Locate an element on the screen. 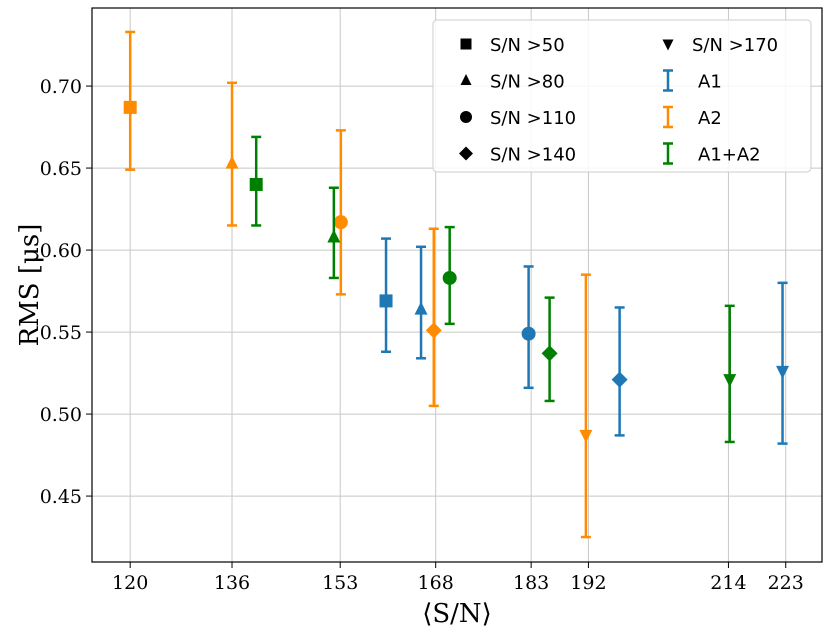 This screenshot has height=635, width=831. y-tick-label: 0.45 is located at coordinates (61, 497).